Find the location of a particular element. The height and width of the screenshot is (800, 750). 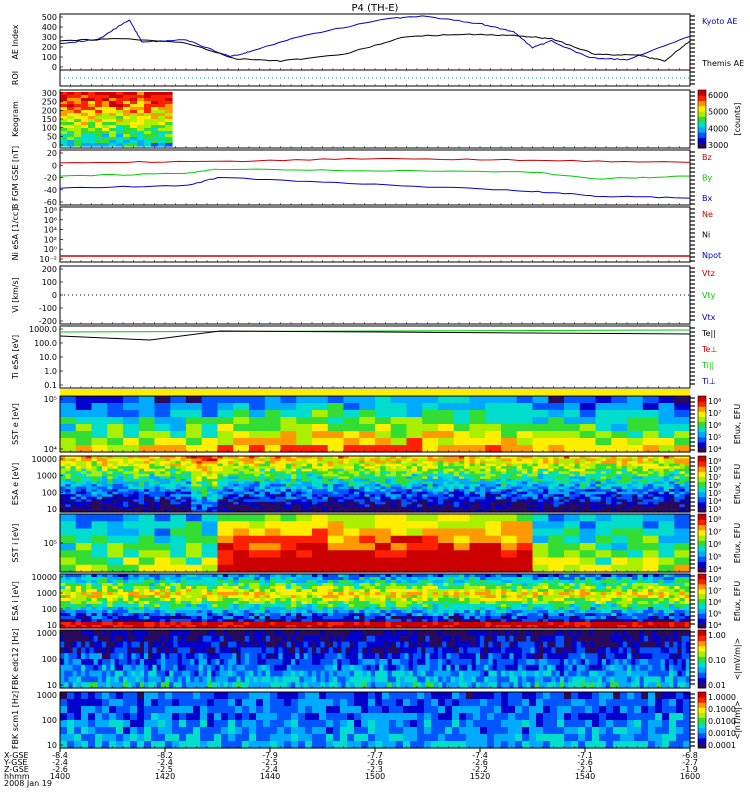

keogram-colorbar-tick: 5000 is located at coordinates (718, 112).